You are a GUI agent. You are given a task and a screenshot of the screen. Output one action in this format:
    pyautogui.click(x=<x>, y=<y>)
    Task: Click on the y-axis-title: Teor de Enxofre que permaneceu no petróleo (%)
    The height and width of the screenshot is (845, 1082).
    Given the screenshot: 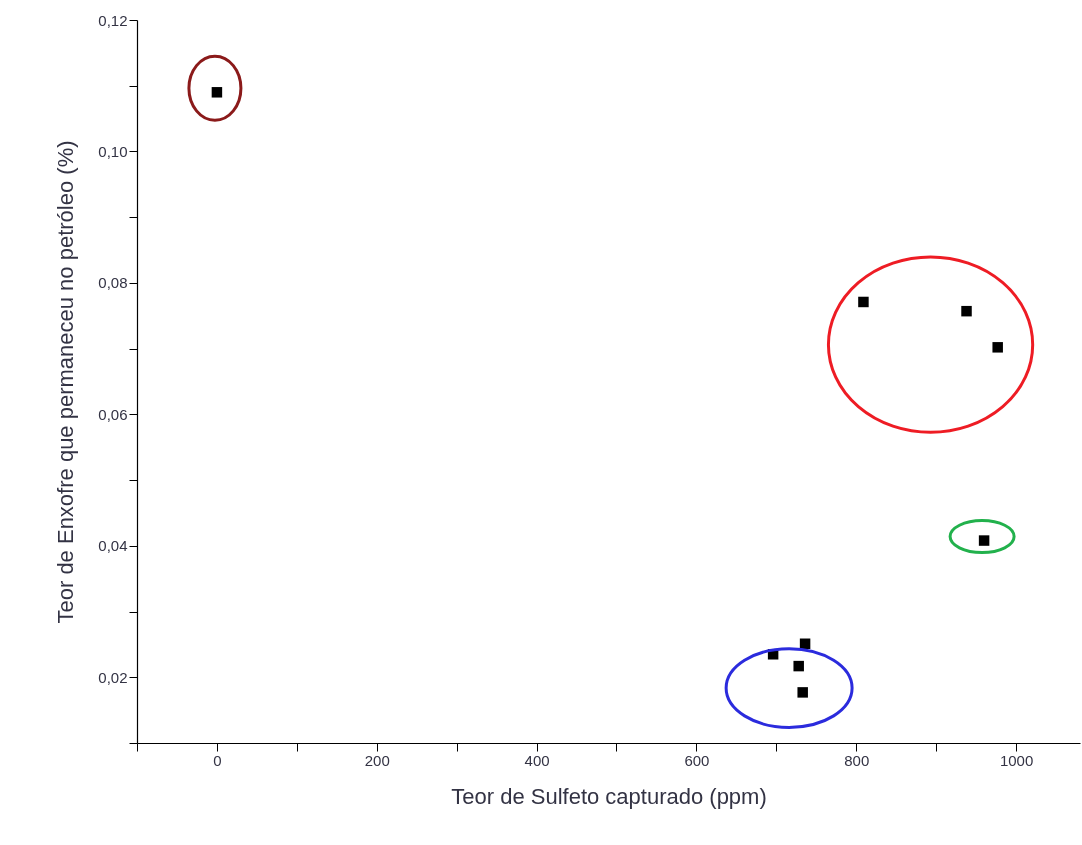 What is the action you would take?
    pyautogui.click(x=66, y=382)
    